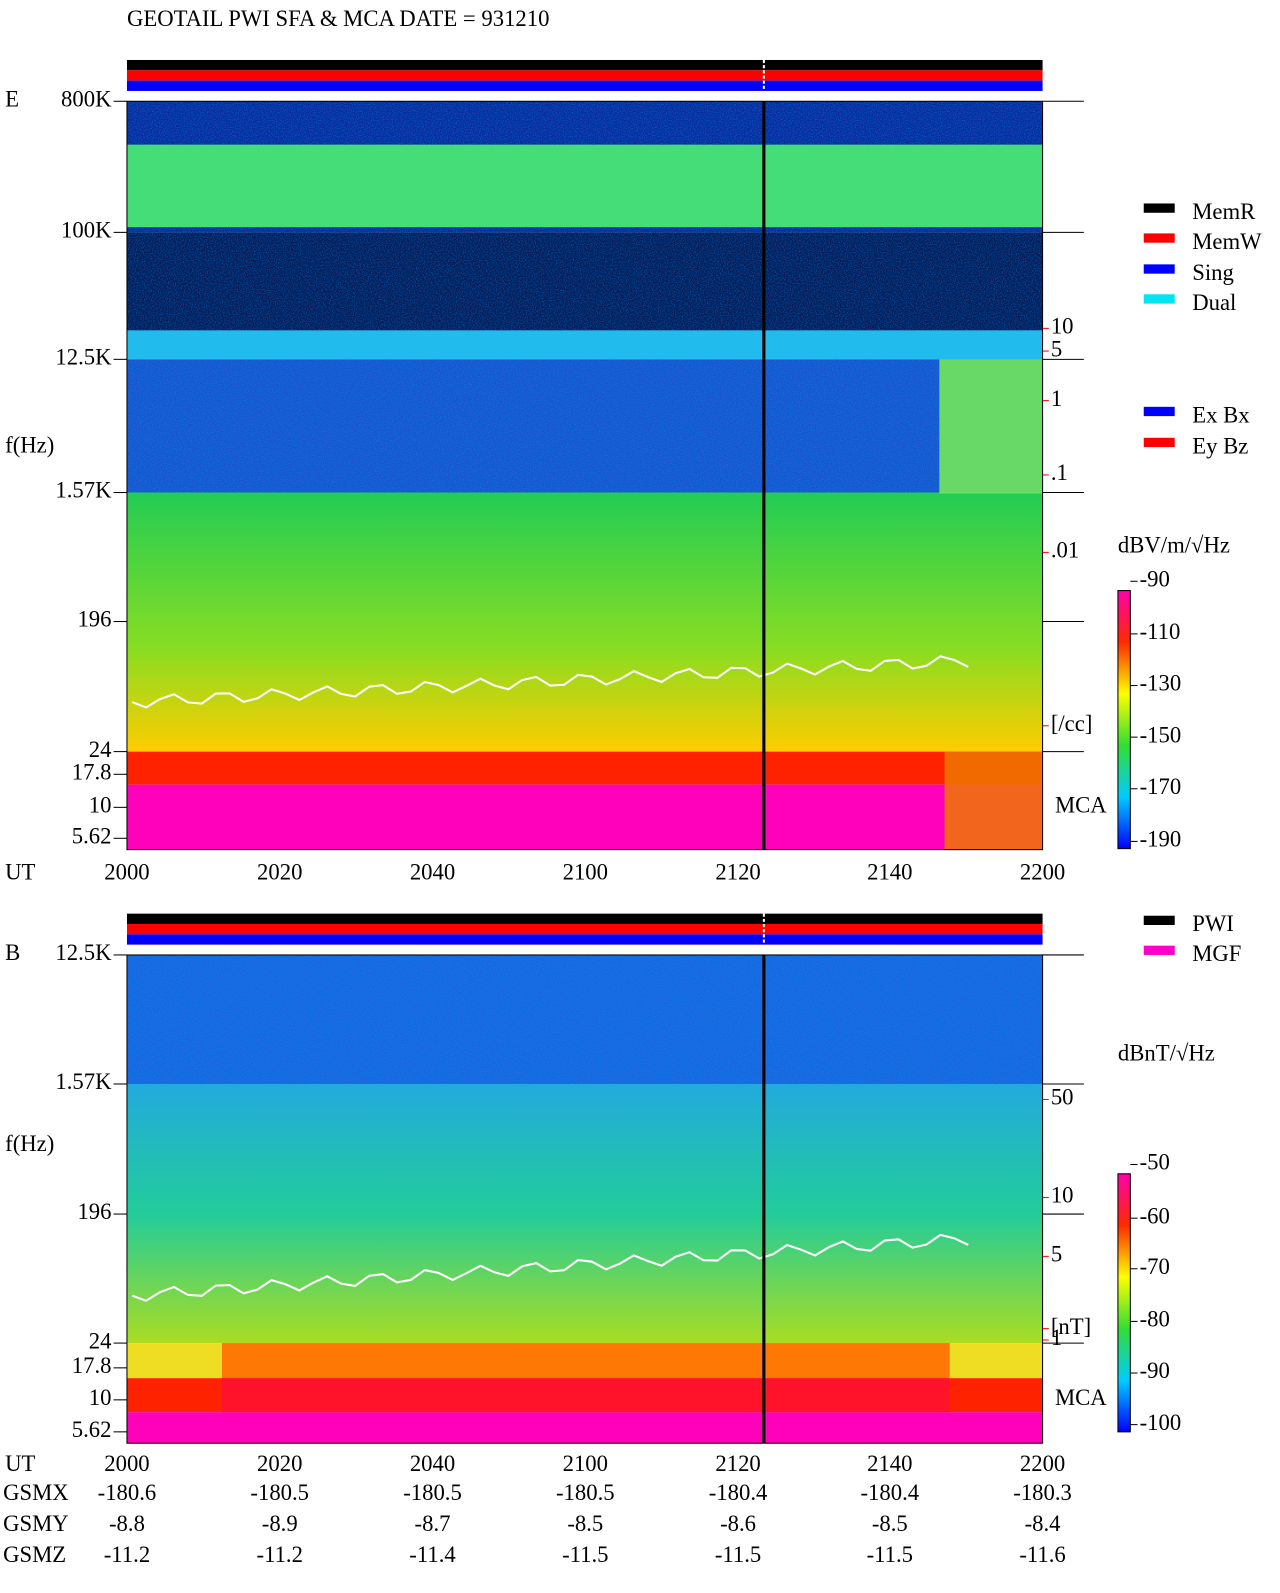  What do you see at coordinates (1160, 631) in the screenshot?
I see `colorbar-tick-label: -110` at bounding box center [1160, 631].